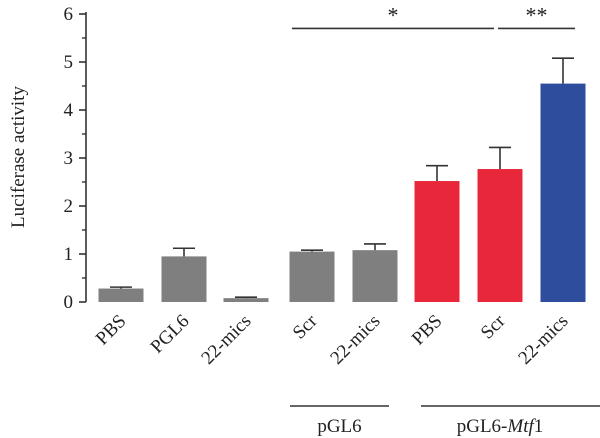  Describe the element at coordinates (69, 14) in the screenshot. I see `y-tick-label: 6` at that location.